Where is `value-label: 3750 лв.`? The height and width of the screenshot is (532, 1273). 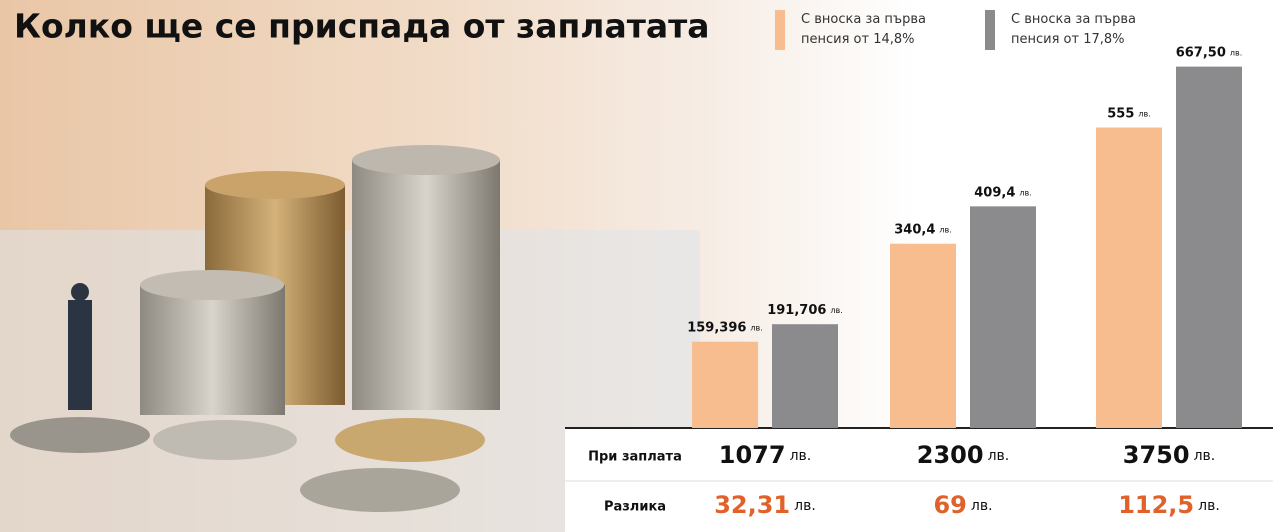 value-label: 3750 лв. is located at coordinates (1169, 455).